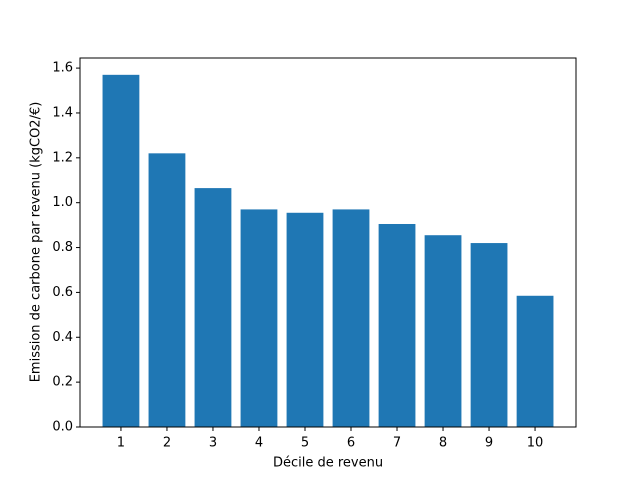 Image resolution: width=640 pixels, height=480 pixels. What do you see at coordinates (62, 68) in the screenshot?
I see `y-tick-label: 1.6` at bounding box center [62, 68].